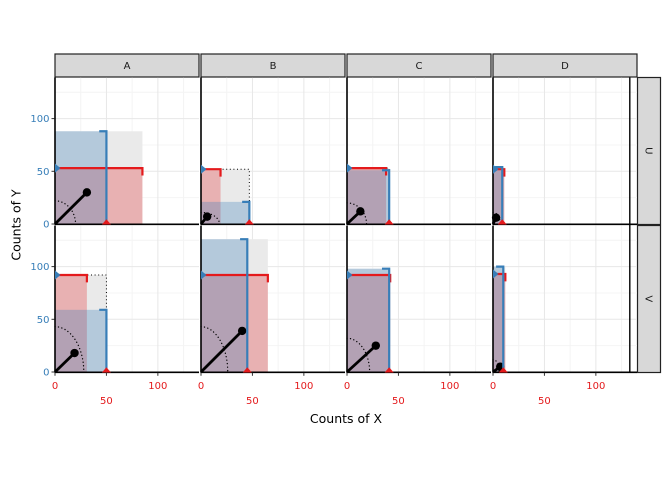 This screenshot has height=480, width=672. I want to click on facet-strip-label: C, so click(419, 66).